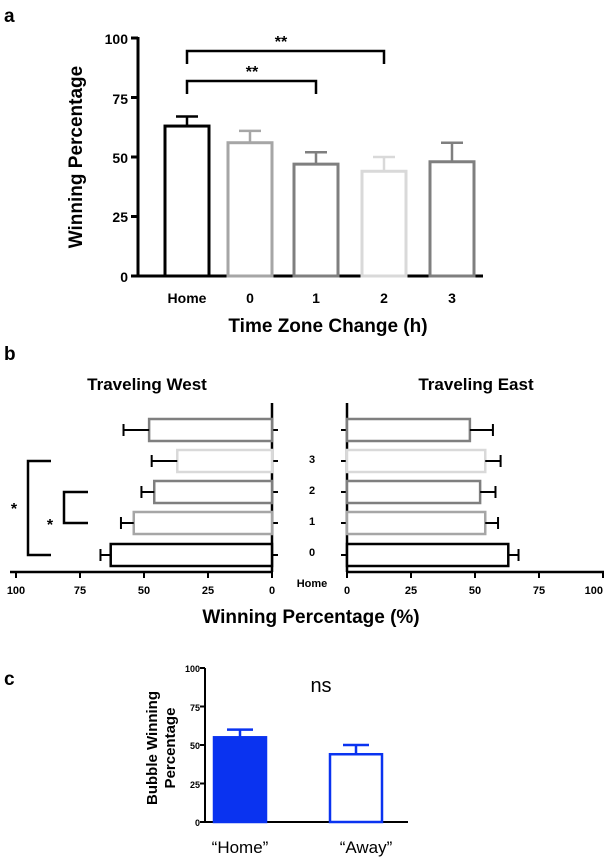 The height and width of the screenshot is (858, 612). I want to click on significance-annotation-c: ns, so click(320, 686).